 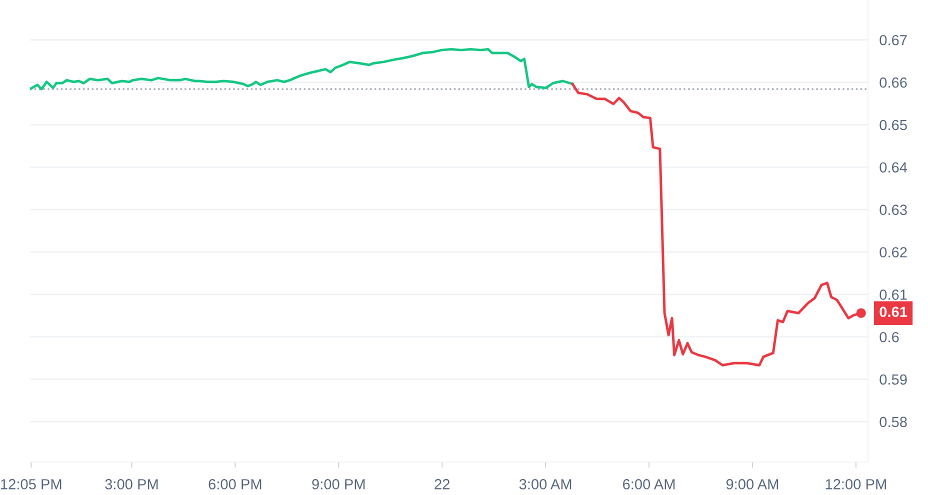 What do you see at coordinates (894, 167) in the screenshot?
I see `y-tick-label: 0.64` at bounding box center [894, 167].